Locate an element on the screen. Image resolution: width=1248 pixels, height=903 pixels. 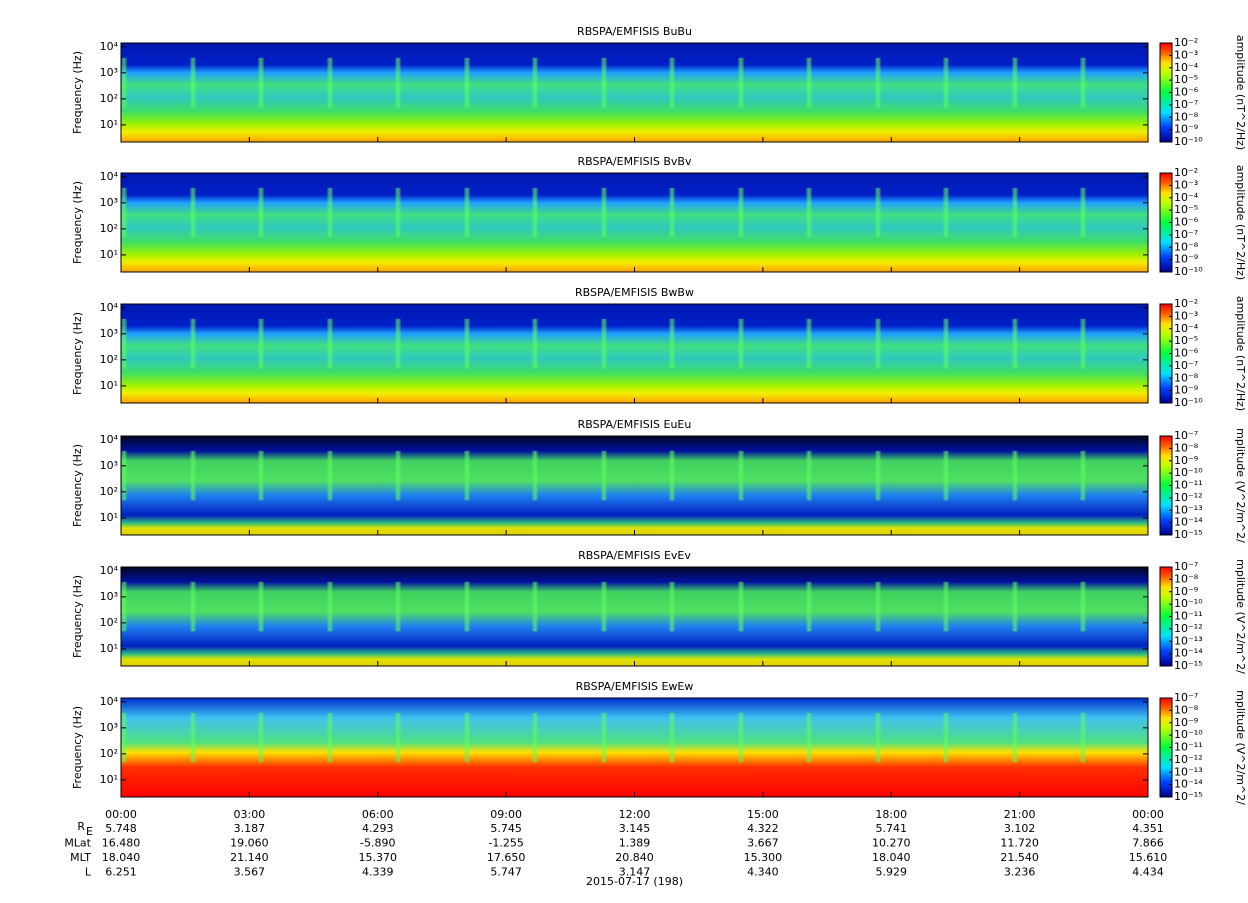
ephemeris-value: 5.745 is located at coordinates (506, 828).